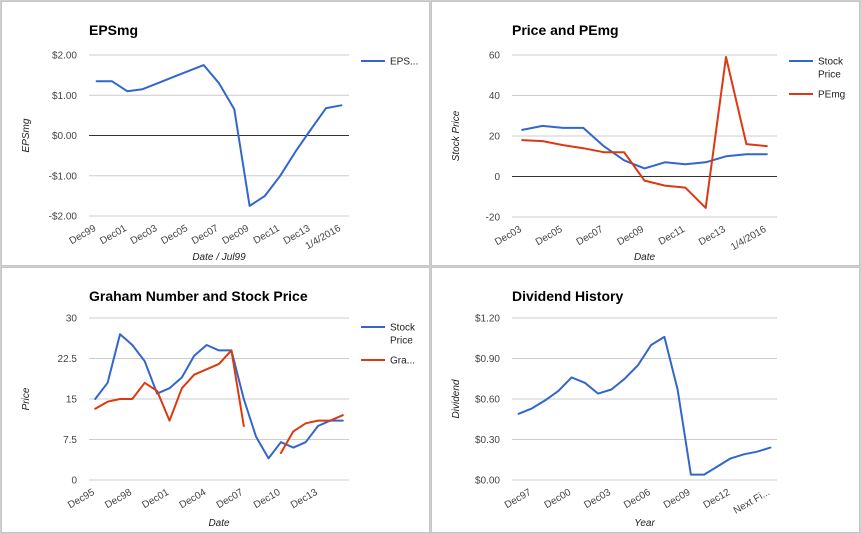 This screenshot has height=534, width=861. Describe the element at coordinates (567, 296) in the screenshot. I see `chart-title: Dividend History` at that location.